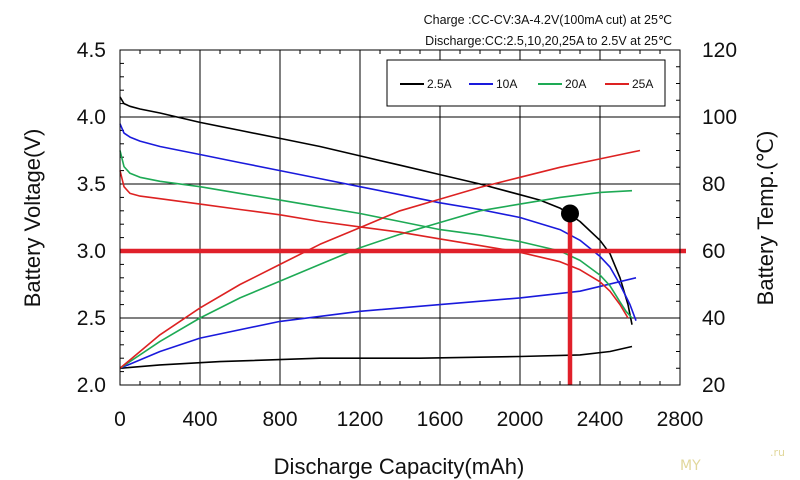 This screenshot has height=480, width=800. I want to click on y-right-tick-label: 60, so click(713, 251).